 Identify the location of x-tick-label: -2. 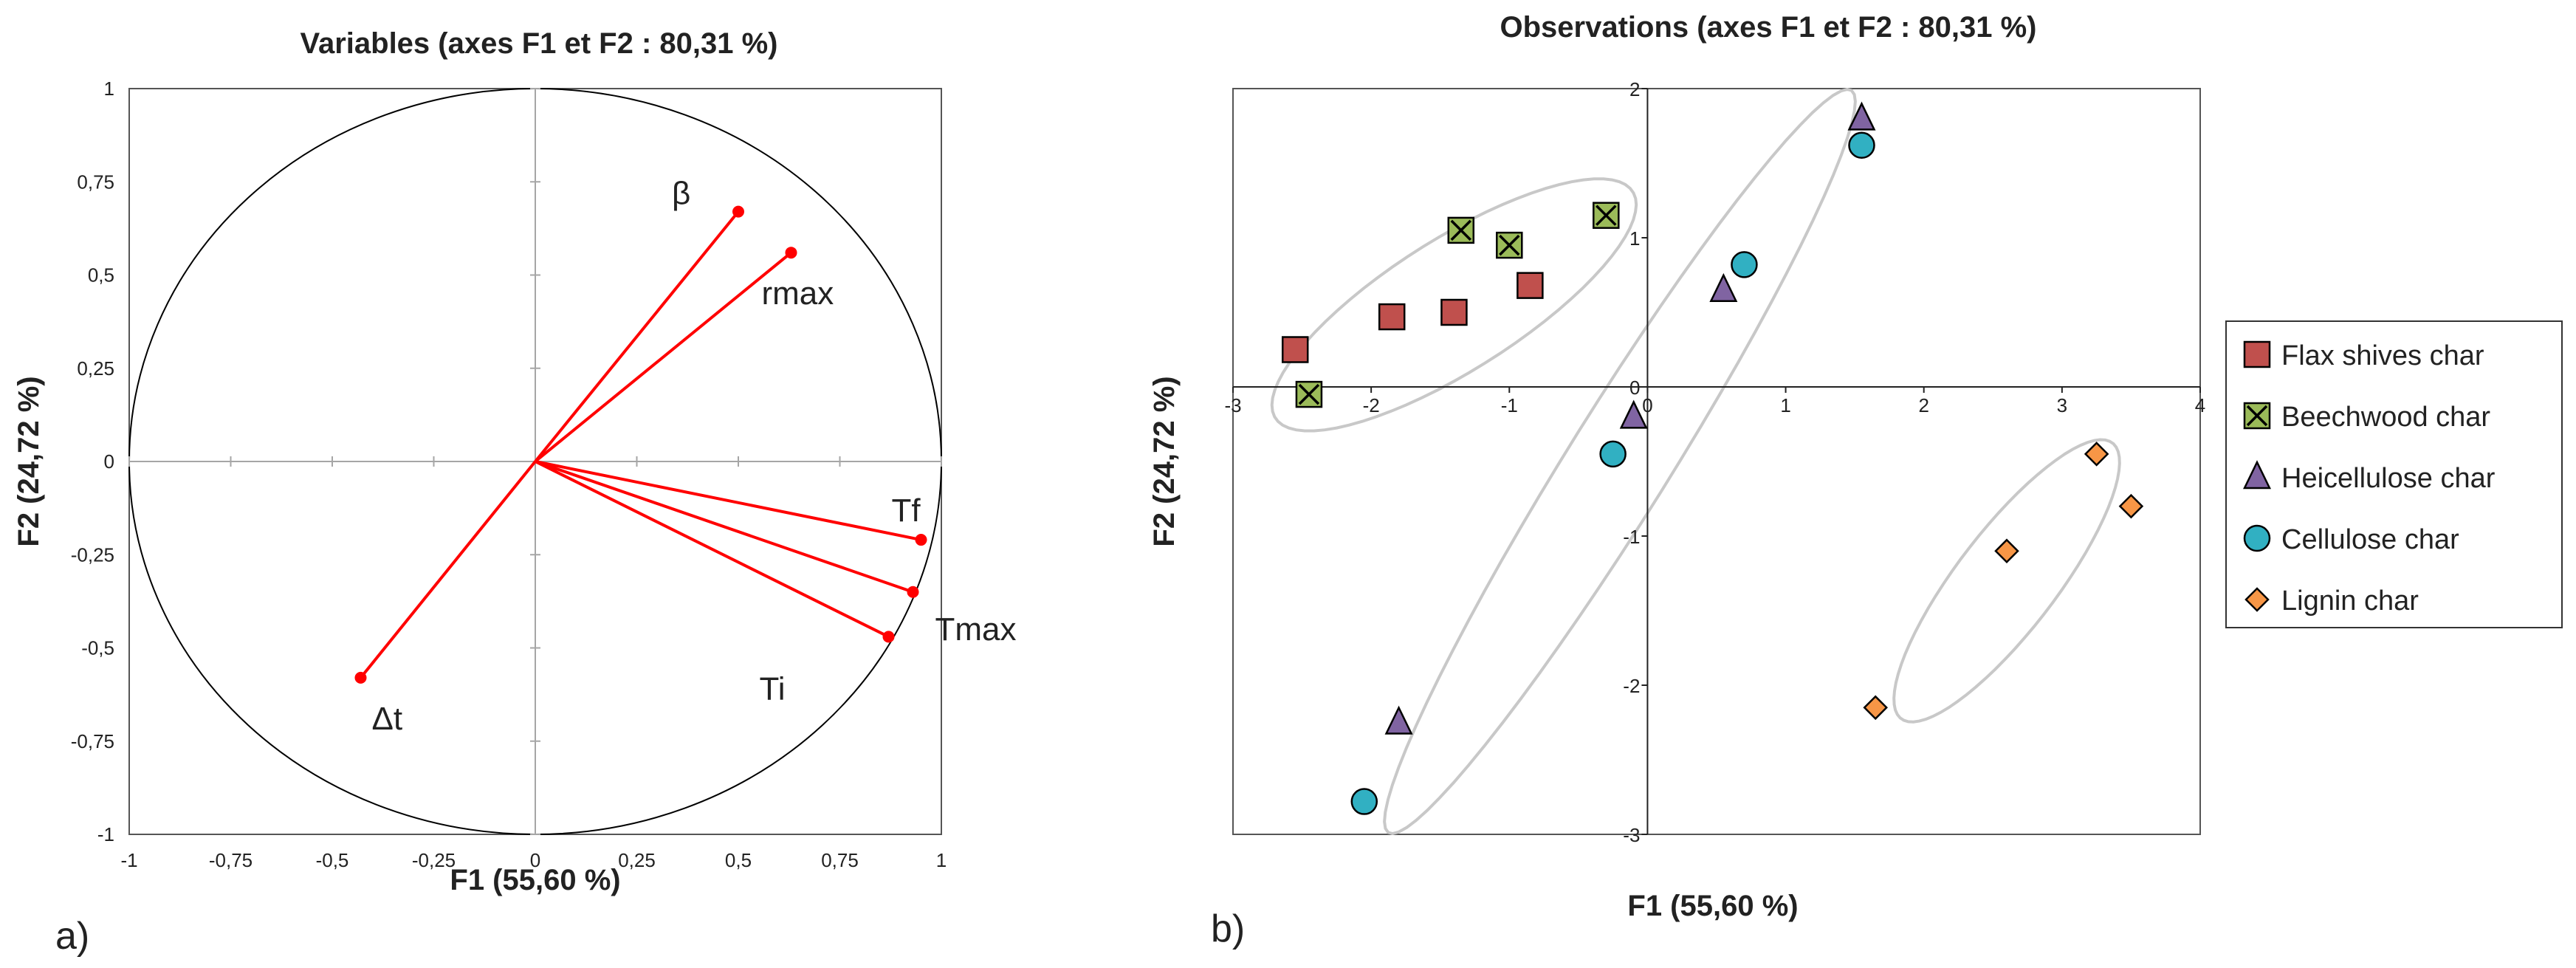
(1371, 405).